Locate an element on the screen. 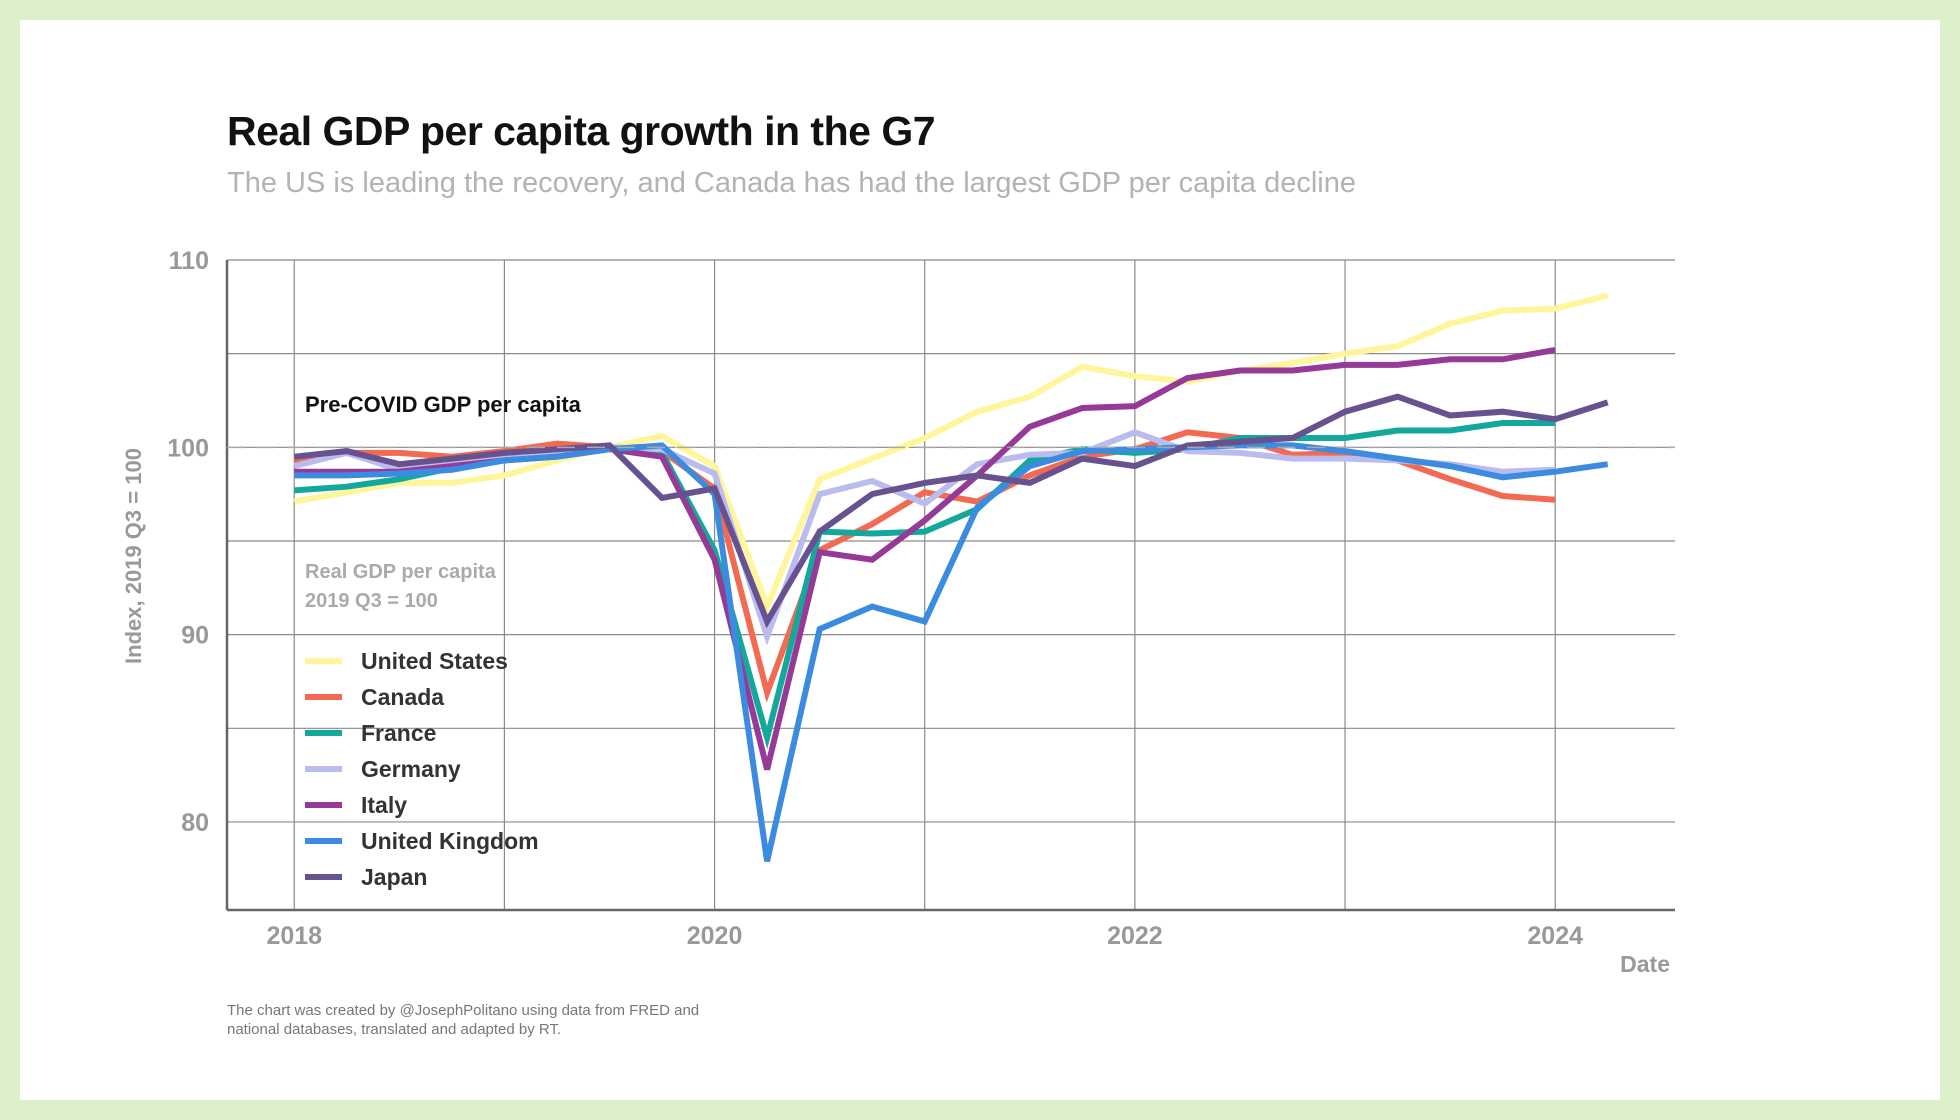  series-line-japan is located at coordinates (951, 511).